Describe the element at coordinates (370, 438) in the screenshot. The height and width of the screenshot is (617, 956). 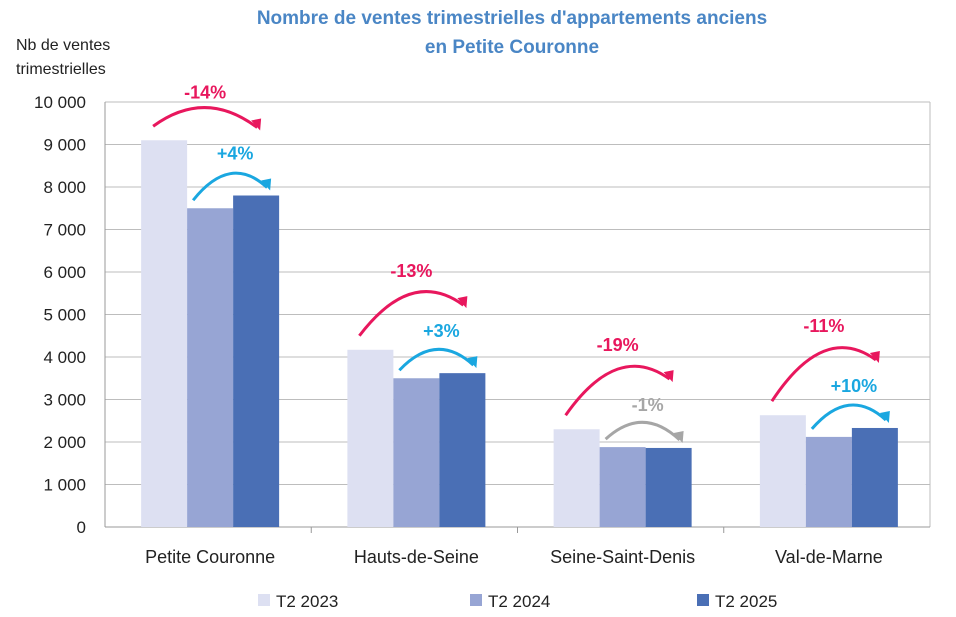
I see `bar-hauts-de-seine-t2-2023` at that location.